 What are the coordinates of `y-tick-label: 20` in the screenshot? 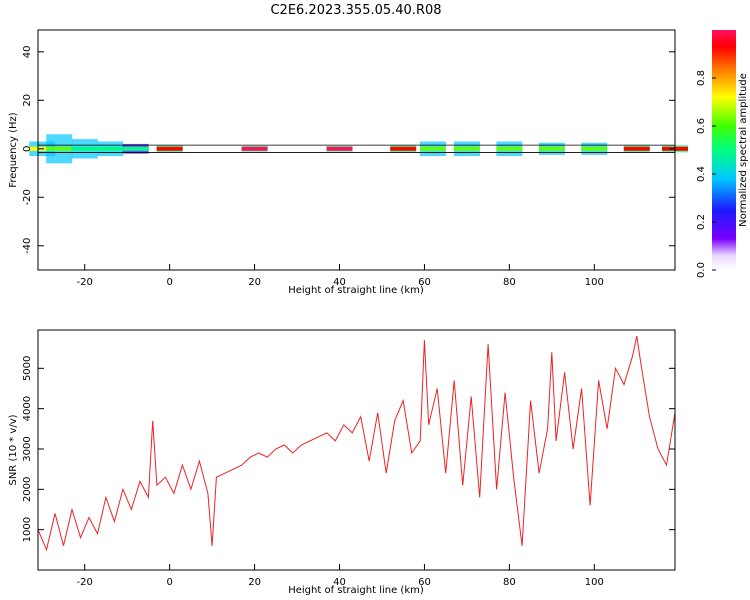 It's located at (27, 100).